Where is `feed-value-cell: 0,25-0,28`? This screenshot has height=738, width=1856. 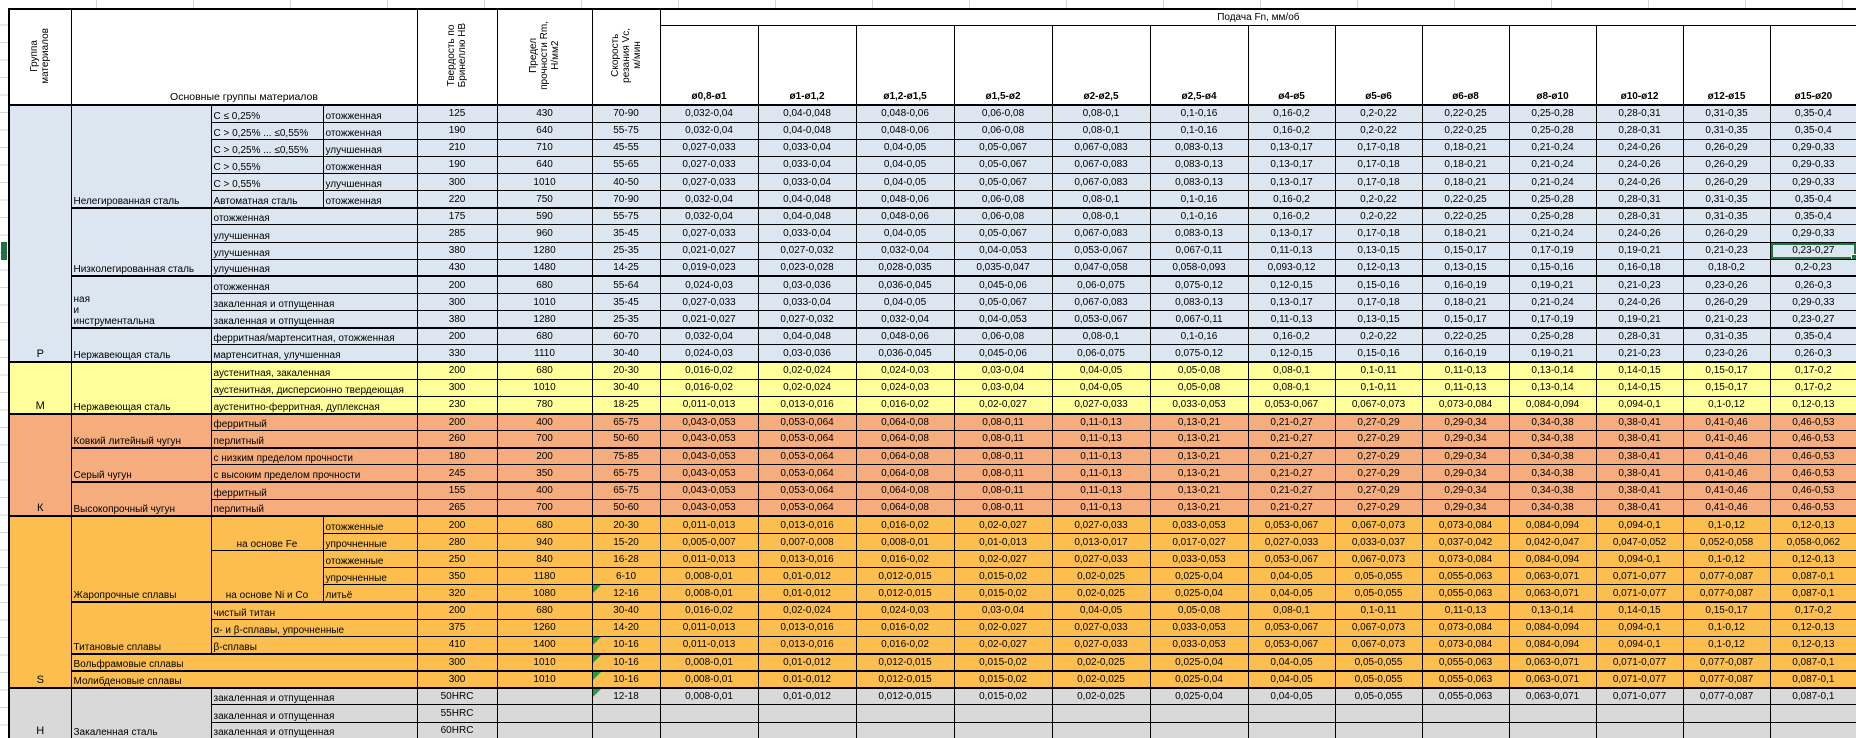 feed-value-cell: 0,25-0,28 is located at coordinates (1552, 199).